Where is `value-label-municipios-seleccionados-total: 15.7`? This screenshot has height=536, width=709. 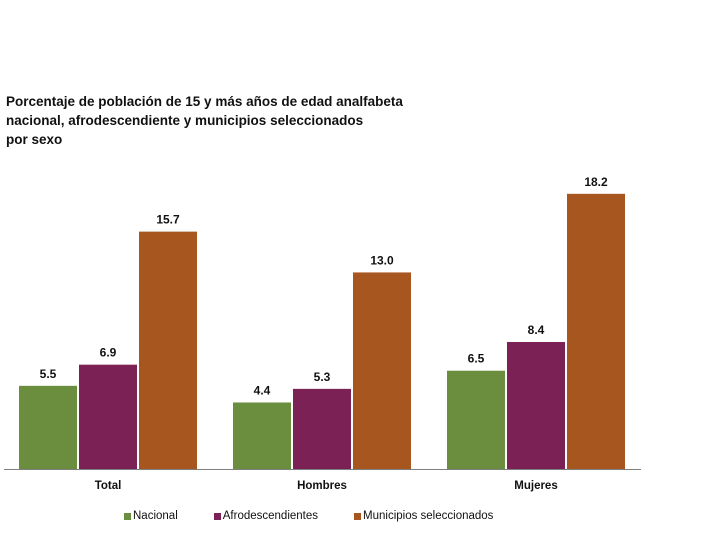
value-label-municipios-seleccionados-total: 15.7 is located at coordinates (168, 220).